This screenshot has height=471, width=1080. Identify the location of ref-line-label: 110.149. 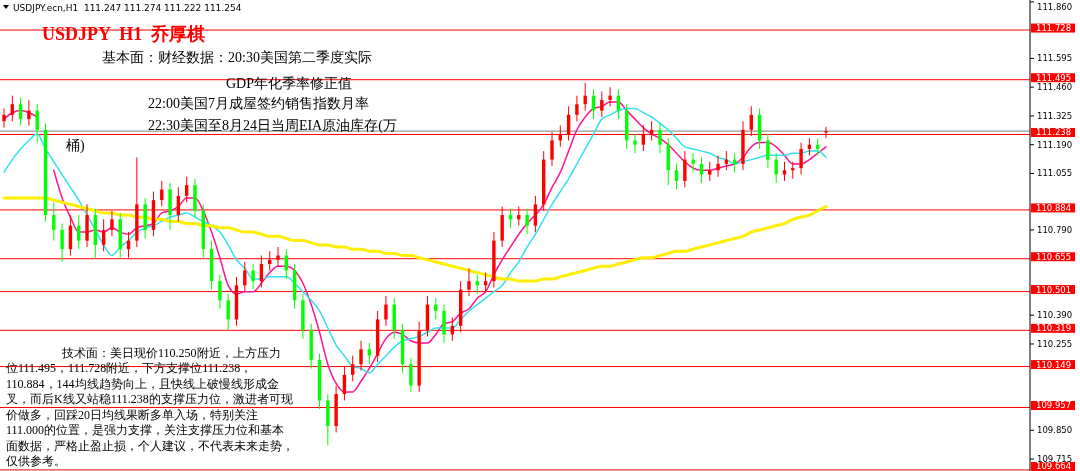
(1054, 364).